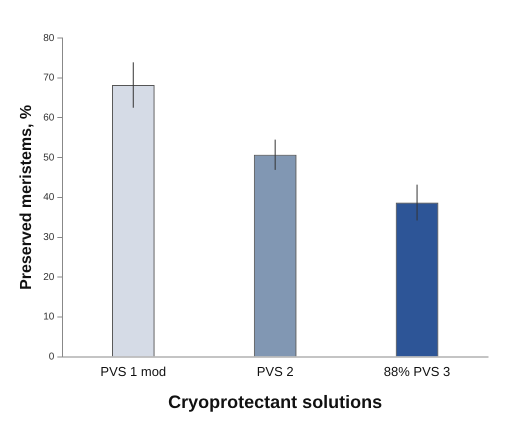 This screenshot has width=517, height=427. What do you see at coordinates (49, 277) in the screenshot?
I see `y-tick-label: 20` at bounding box center [49, 277].